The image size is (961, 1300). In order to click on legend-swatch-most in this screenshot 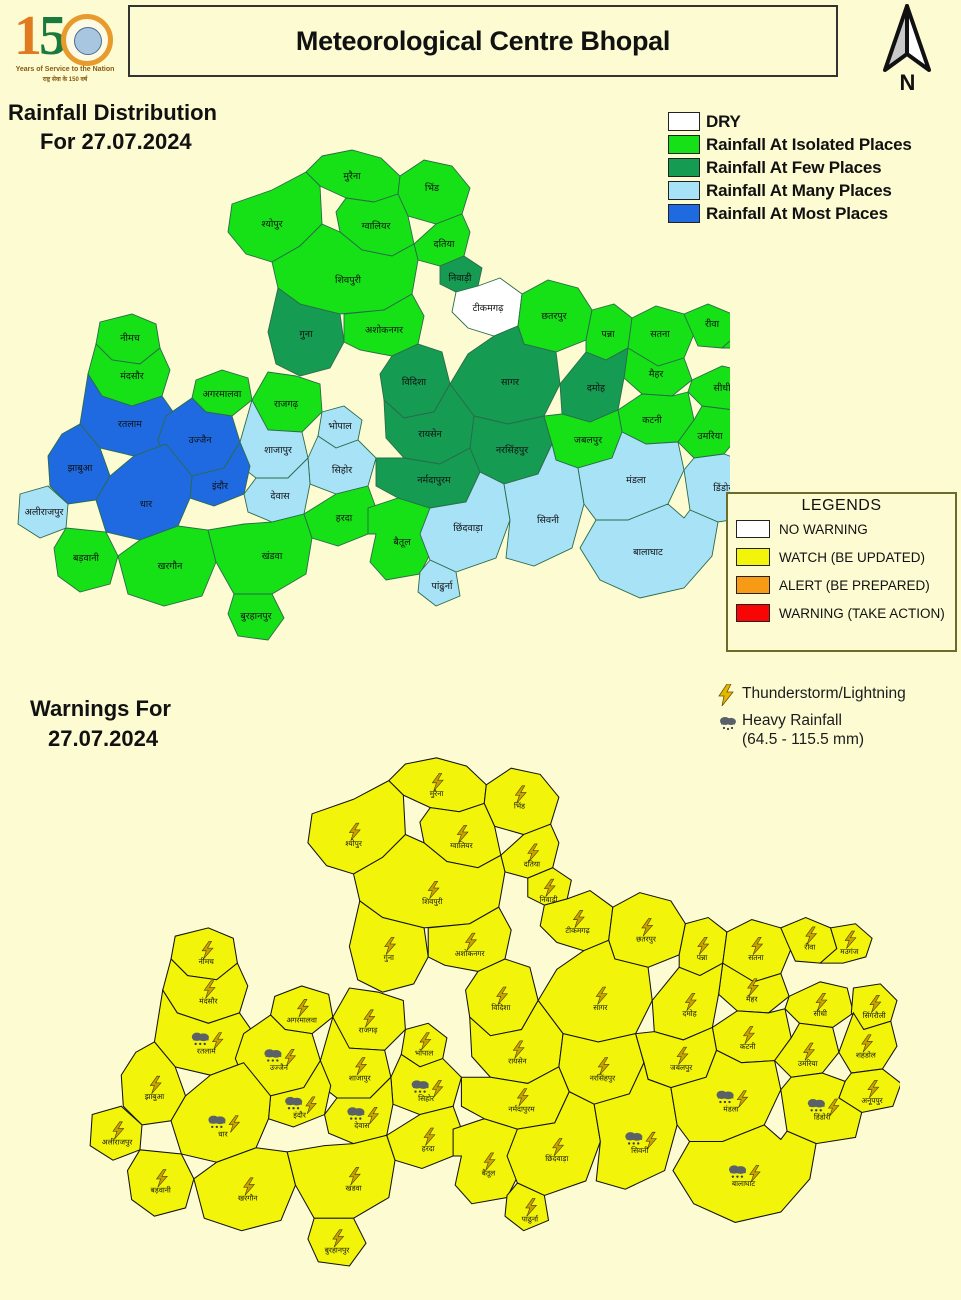, I will do `click(684, 213)`.